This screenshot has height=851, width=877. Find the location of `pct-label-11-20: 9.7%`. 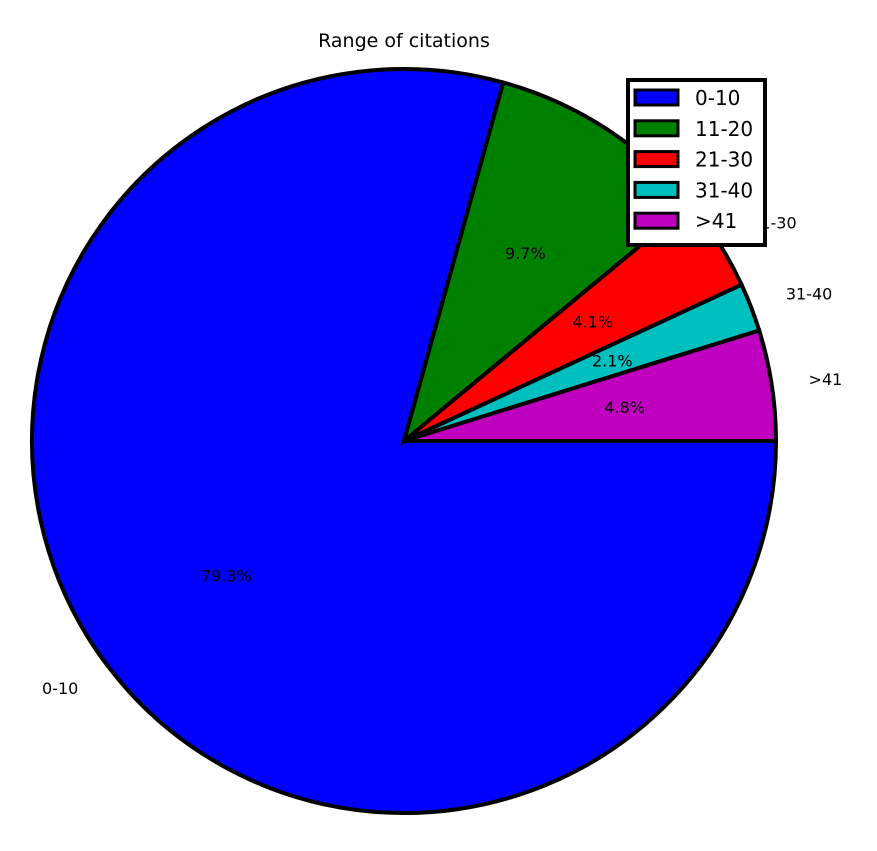

pct-label-11-20: 9.7% is located at coordinates (525, 253).